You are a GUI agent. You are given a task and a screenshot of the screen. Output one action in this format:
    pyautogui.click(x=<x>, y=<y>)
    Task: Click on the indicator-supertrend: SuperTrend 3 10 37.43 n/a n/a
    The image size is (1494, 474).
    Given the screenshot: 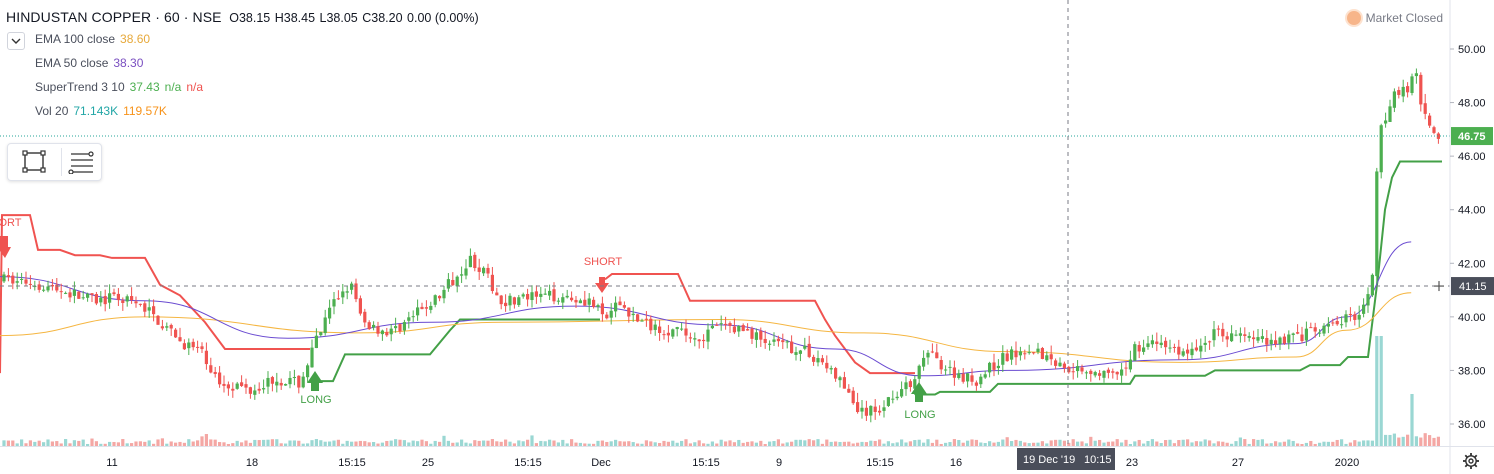 What is the action you would take?
    pyautogui.click(x=119, y=87)
    